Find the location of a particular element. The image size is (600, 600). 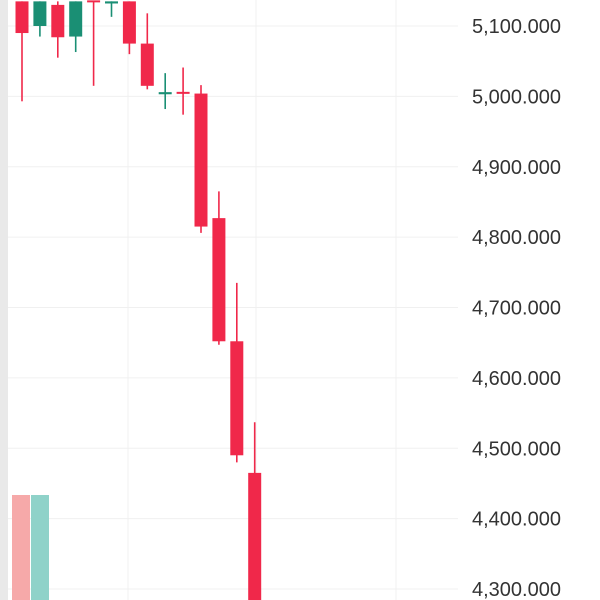

y-tick-label: 5,100.000 is located at coordinates (516, 27).